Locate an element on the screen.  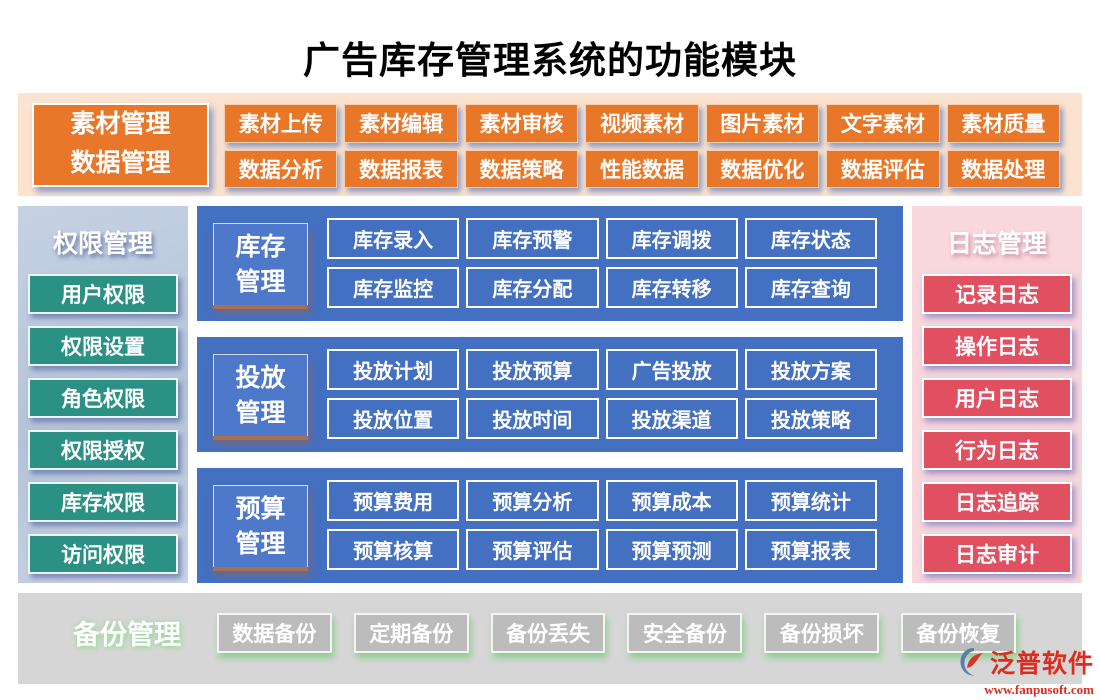
top-module-button: 视频素材 is located at coordinates (642, 123).